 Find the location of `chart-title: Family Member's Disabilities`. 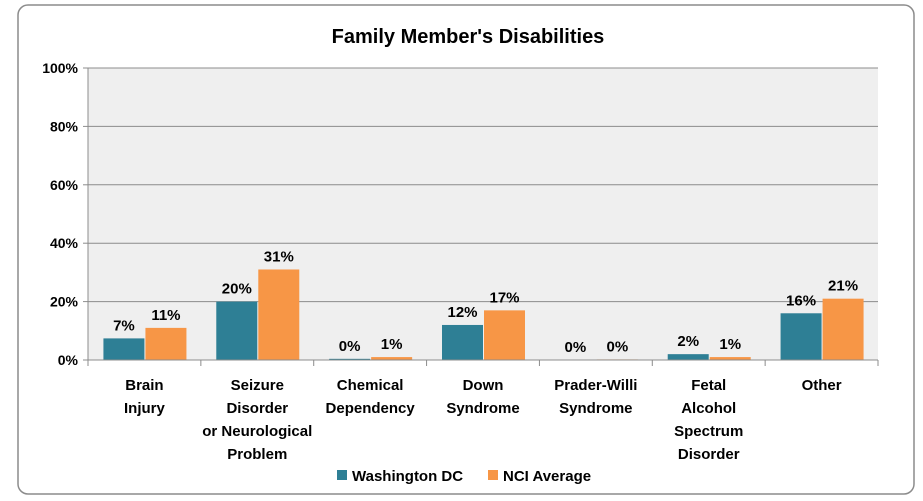

chart-title: Family Member's Disabilities is located at coordinates (468, 37).